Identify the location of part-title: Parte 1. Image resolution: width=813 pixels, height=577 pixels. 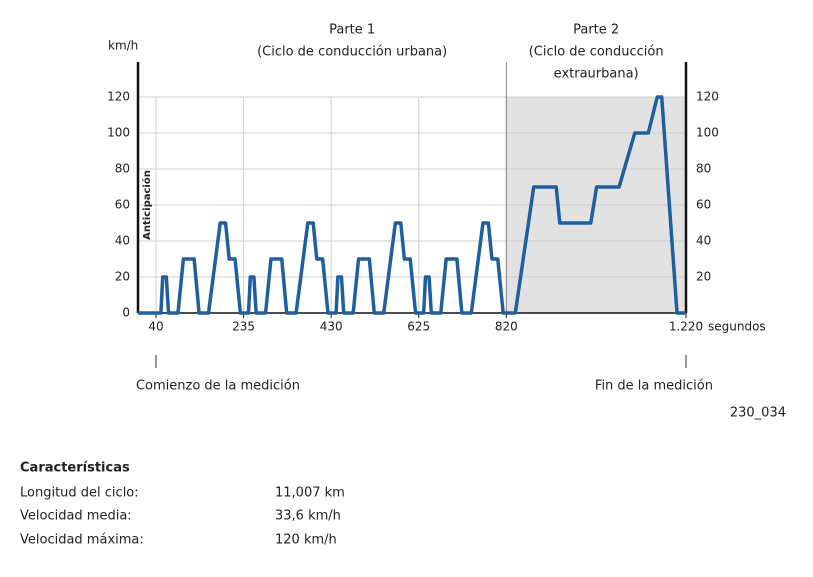
(352, 30).